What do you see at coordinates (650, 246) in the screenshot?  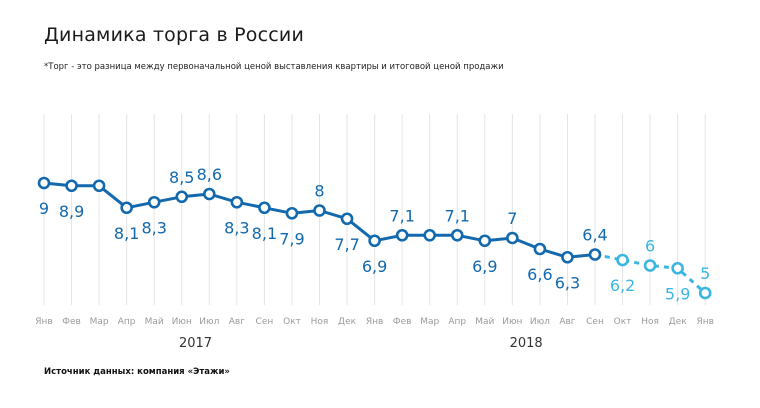 I see `data-label: 6` at bounding box center [650, 246].